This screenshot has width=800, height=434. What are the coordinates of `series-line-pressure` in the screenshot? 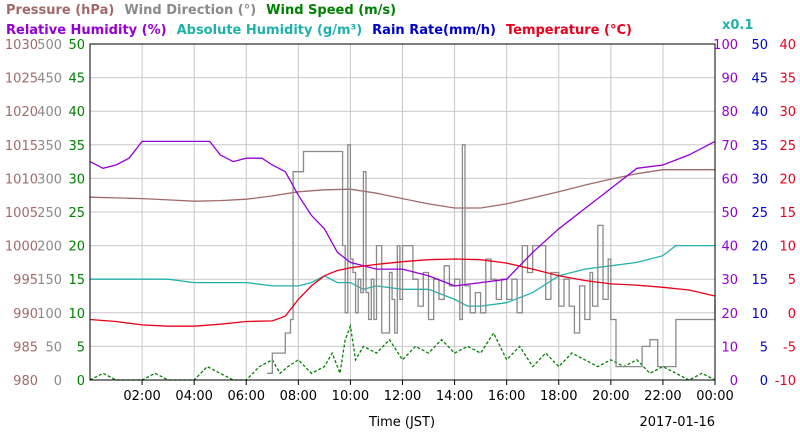 It's located at (402, 189).